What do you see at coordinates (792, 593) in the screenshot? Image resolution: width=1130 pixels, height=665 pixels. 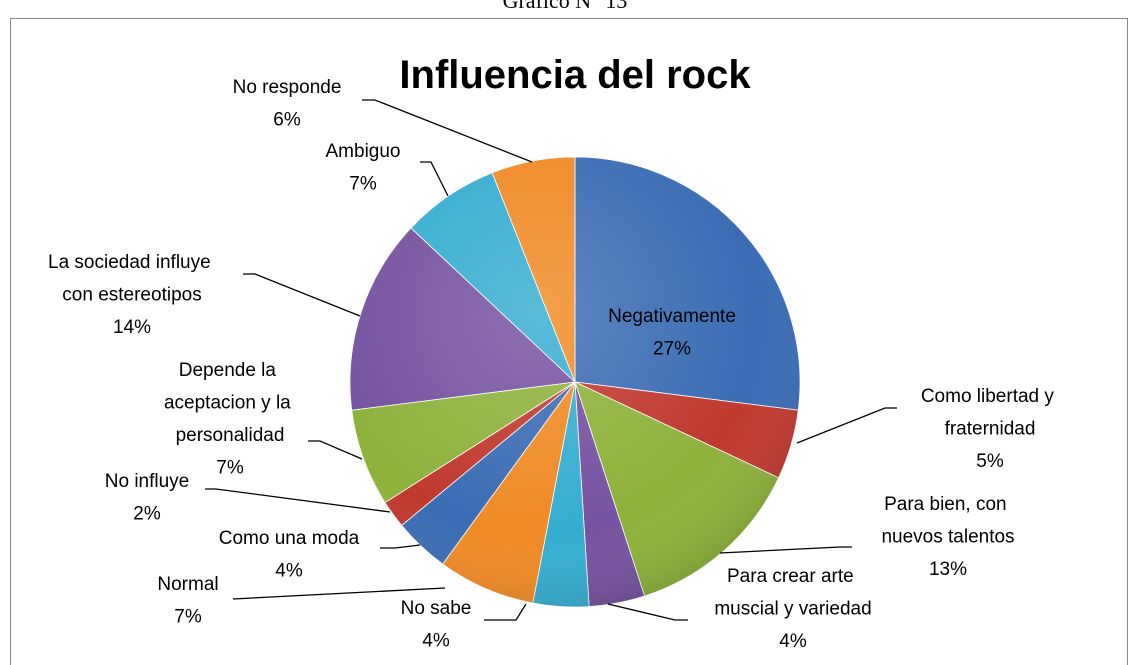 I see `slice-label: Para crear arte muscial y variedad` at bounding box center [792, 593].